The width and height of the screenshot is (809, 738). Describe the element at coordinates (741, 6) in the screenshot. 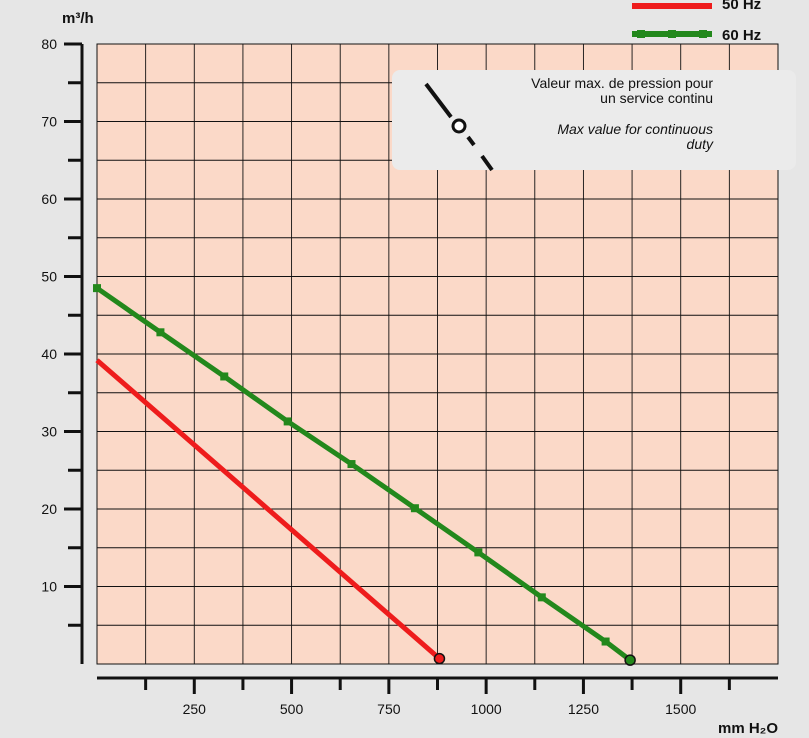

I see `legend-label-50hz: 50 Hz` at that location.